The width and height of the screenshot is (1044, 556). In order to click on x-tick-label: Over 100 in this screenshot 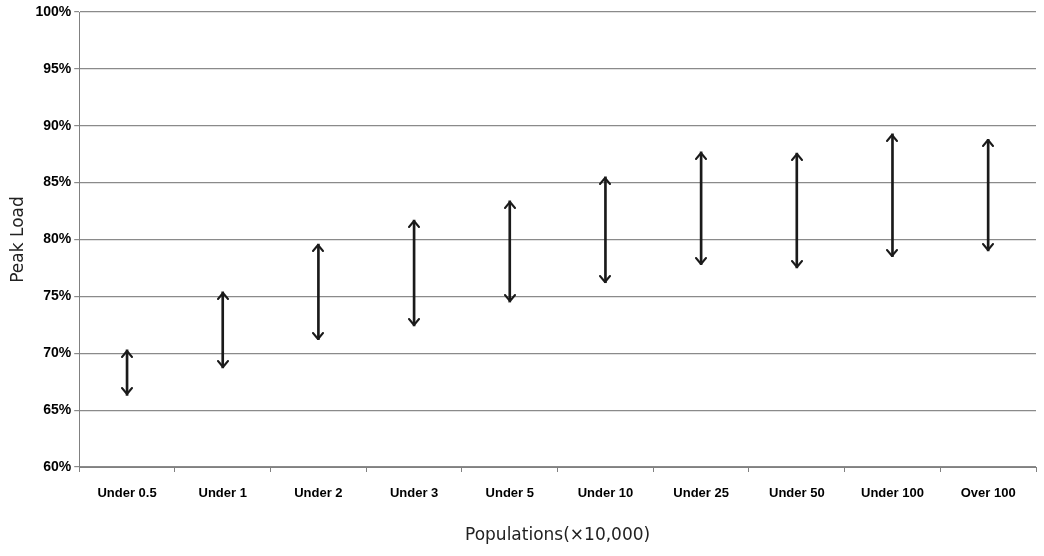, I will do `click(988, 493)`.